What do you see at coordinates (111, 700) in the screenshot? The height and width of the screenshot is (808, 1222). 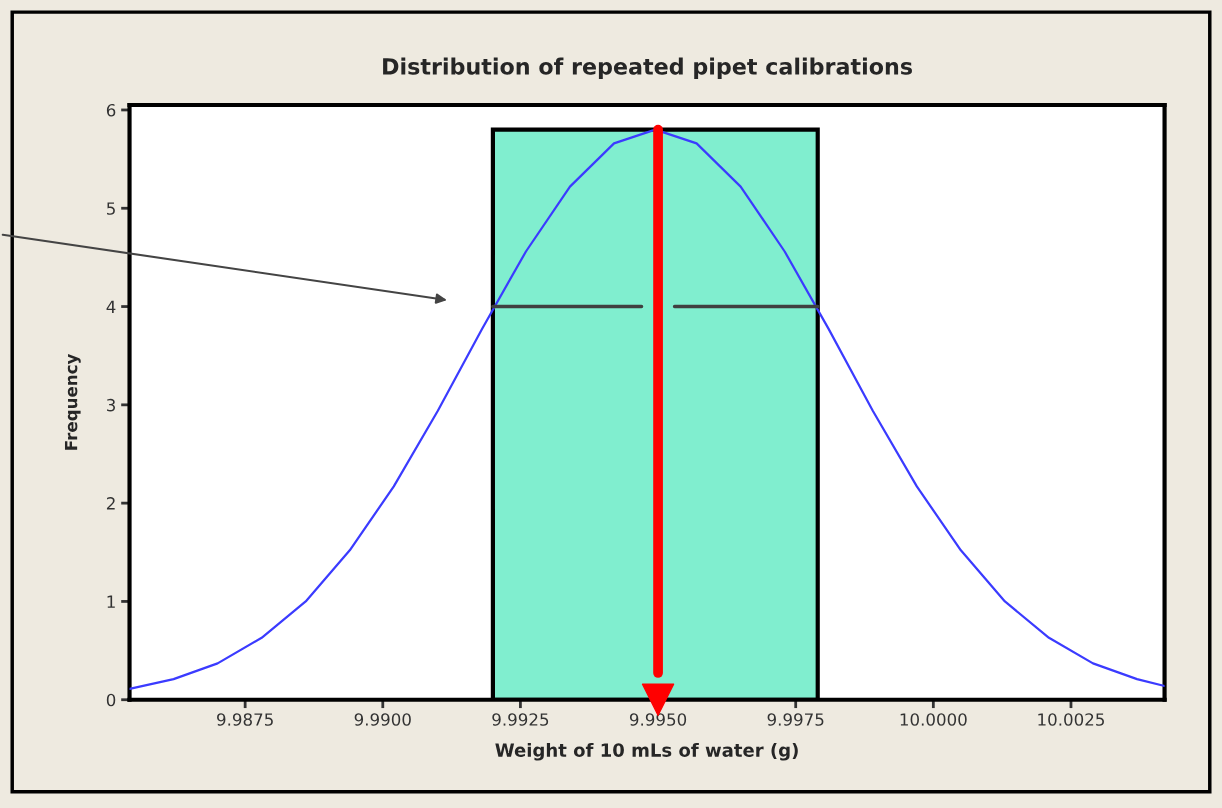 I see `y-tick-label: 0` at bounding box center [111, 700].